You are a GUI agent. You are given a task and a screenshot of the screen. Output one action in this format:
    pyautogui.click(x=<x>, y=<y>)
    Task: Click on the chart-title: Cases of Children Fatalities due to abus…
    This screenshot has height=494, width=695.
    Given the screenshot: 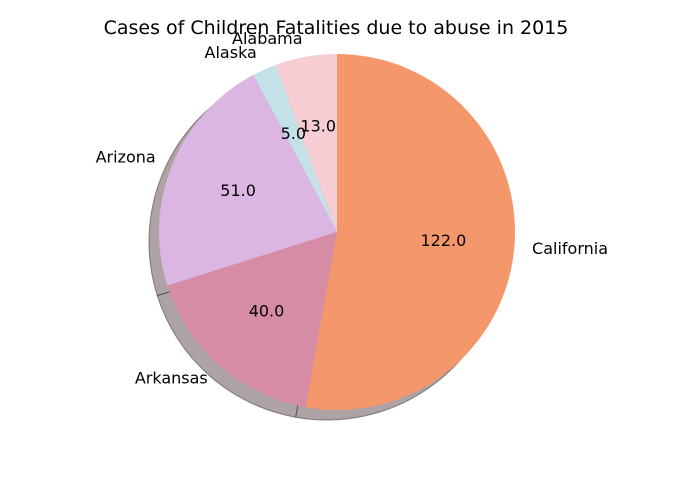 What is the action you would take?
    pyautogui.click(x=336, y=28)
    